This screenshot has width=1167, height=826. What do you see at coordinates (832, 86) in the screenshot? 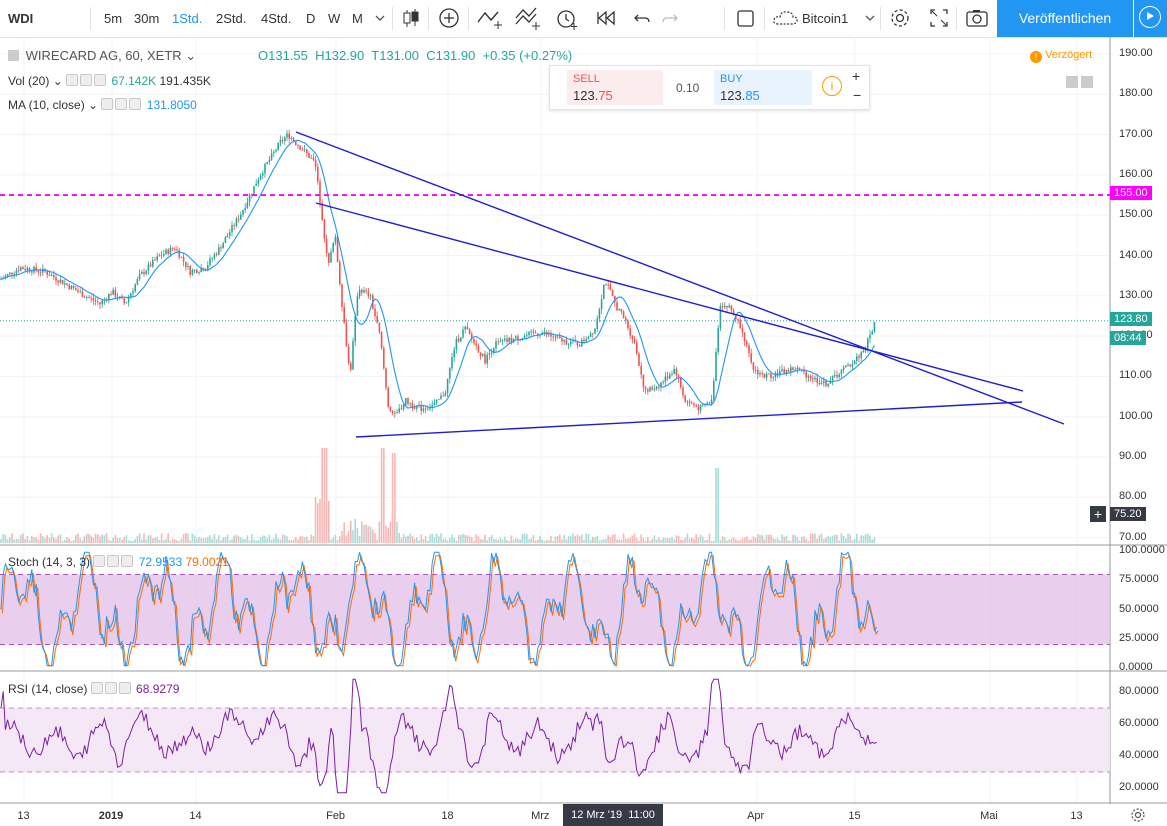
I see `info-icon: i` at bounding box center [832, 86].